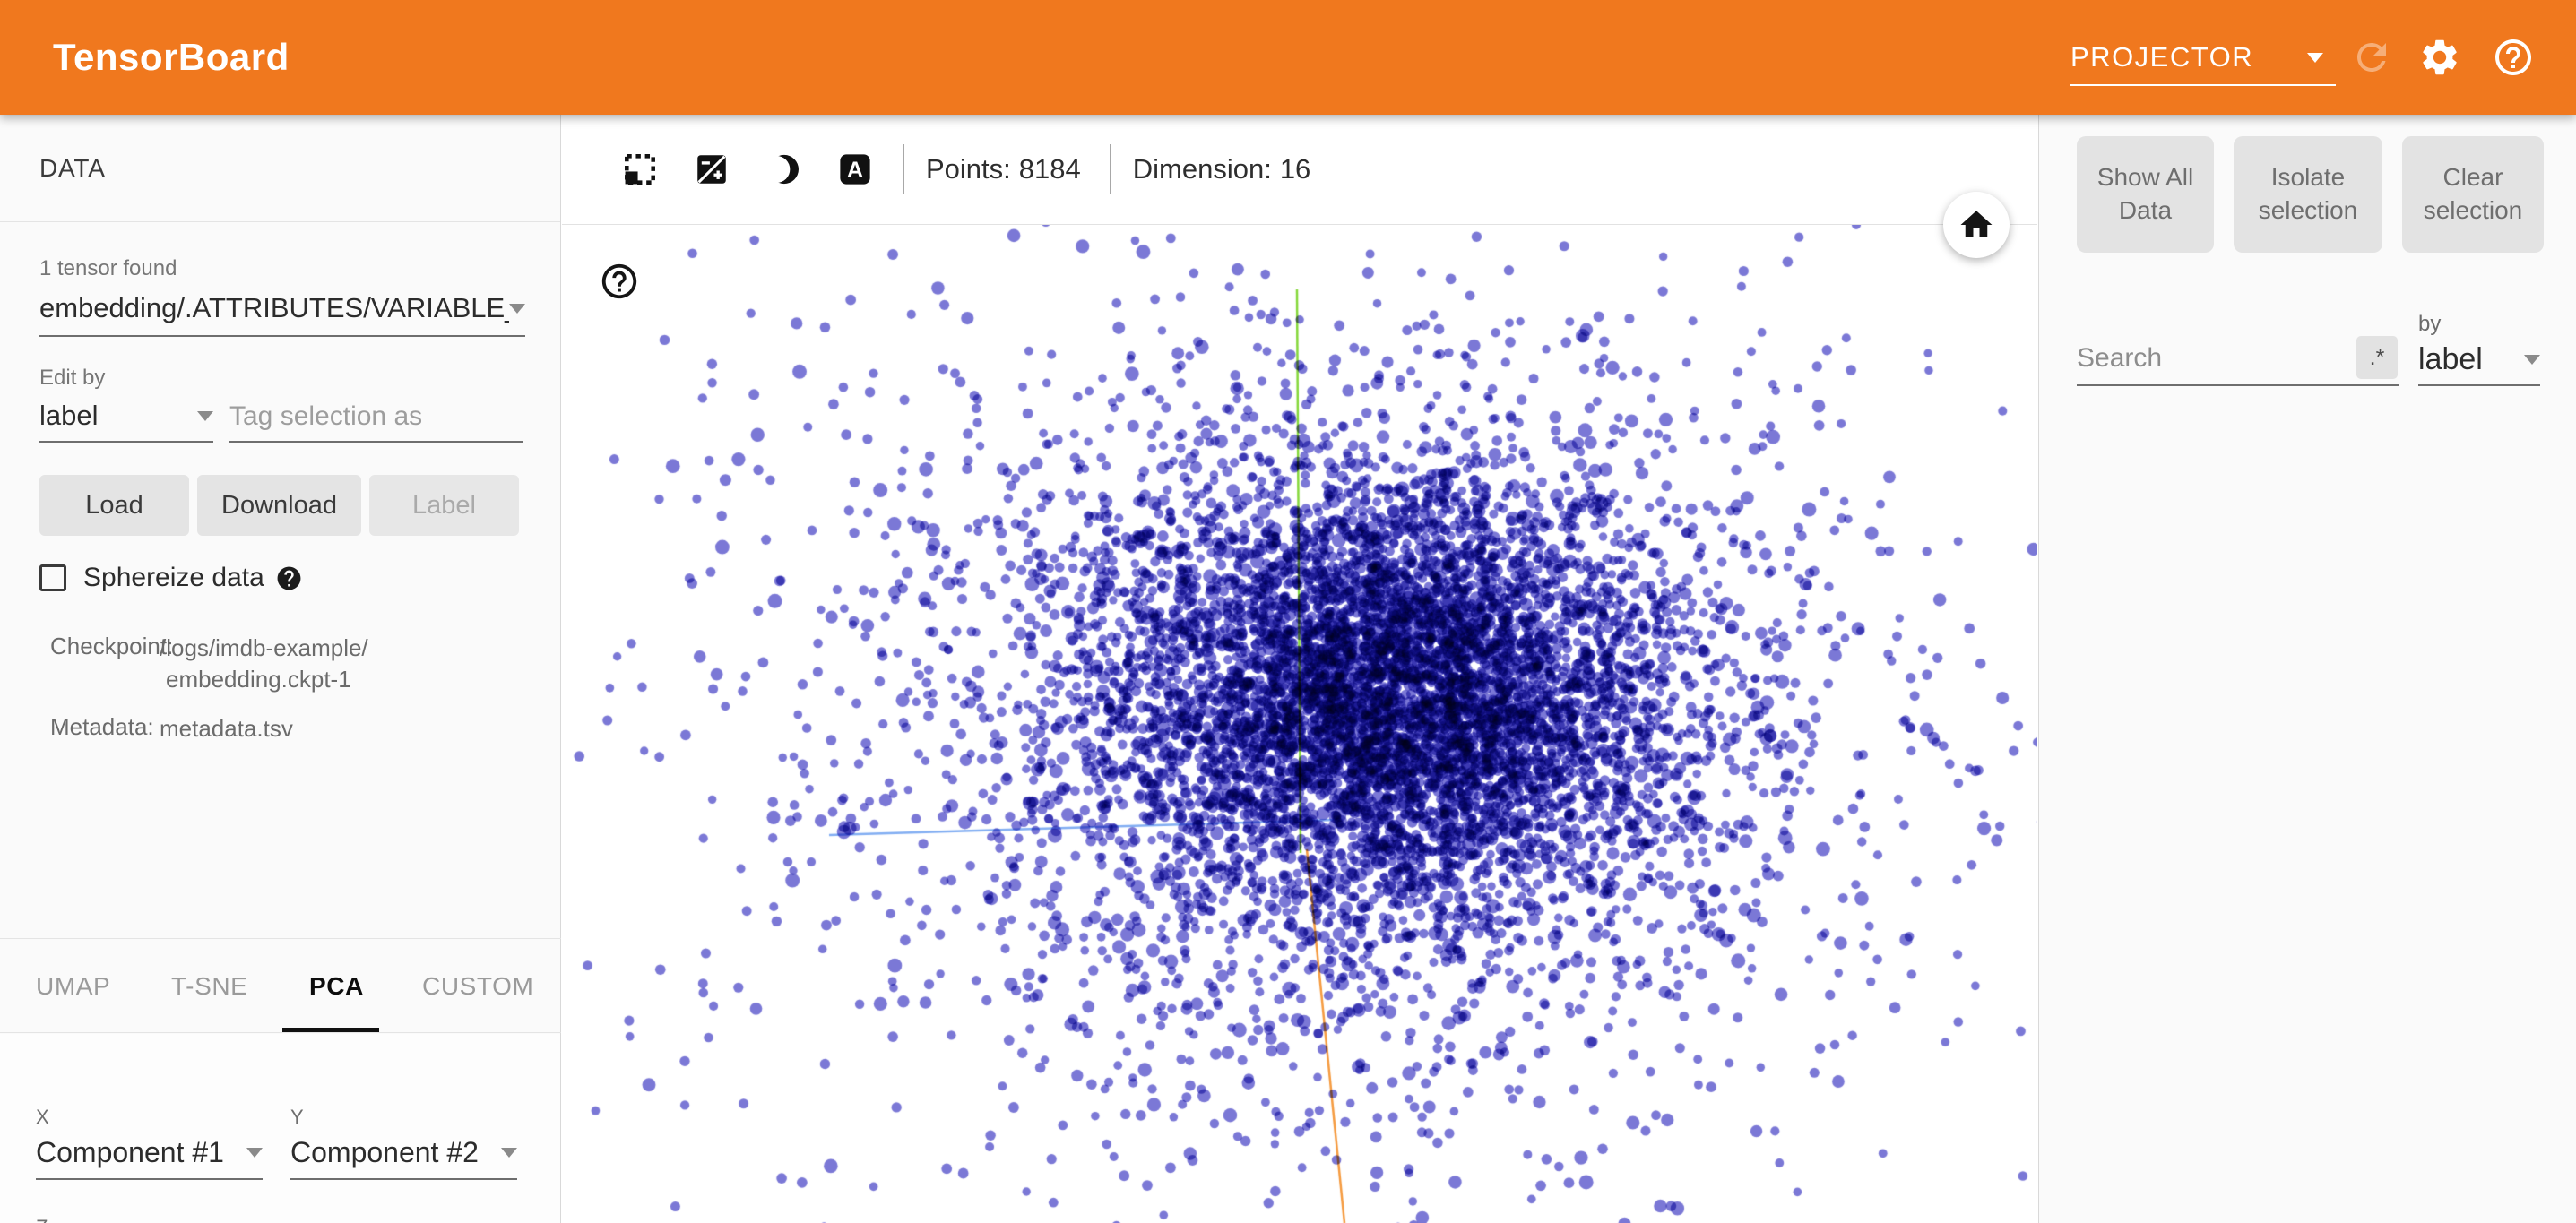 This screenshot has width=2576, height=1223. I want to click on box-select-icon, so click(640, 169).